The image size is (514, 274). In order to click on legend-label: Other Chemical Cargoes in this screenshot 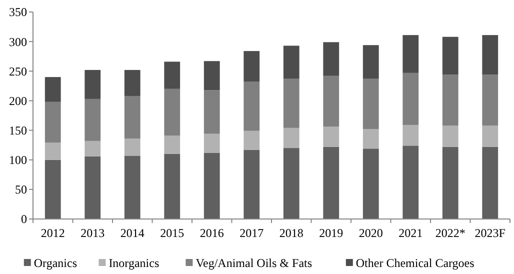, I will do `click(415, 263)`.